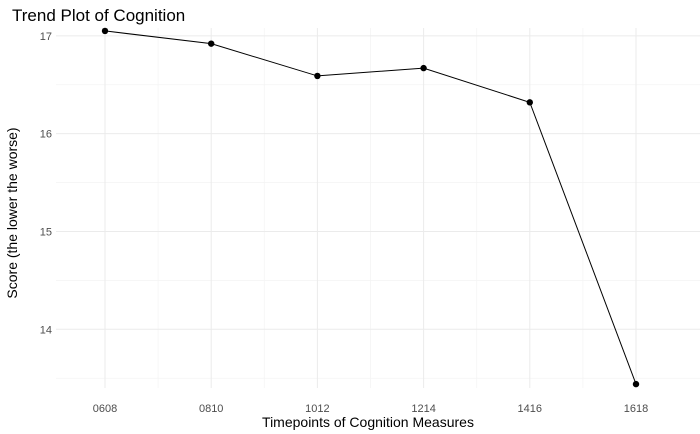 The image size is (700, 434). I want to click on y-tick-label: 15, so click(46, 232).